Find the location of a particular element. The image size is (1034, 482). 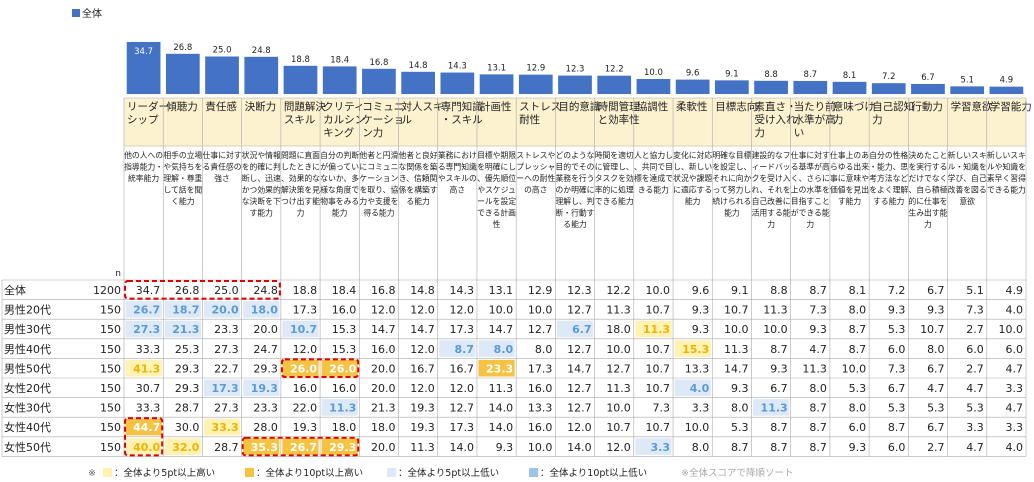

bar-value-label: 9.6 is located at coordinates (693, 74).